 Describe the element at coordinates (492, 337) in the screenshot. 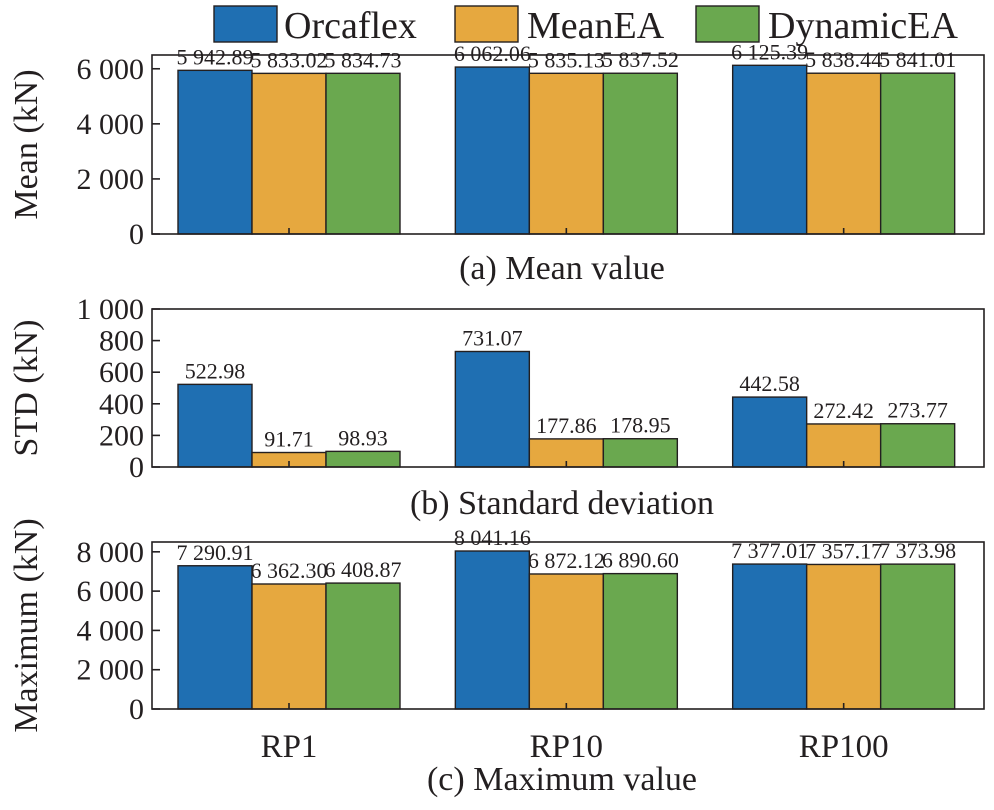

I see `data-label-orcaflex-rp10: 731.07` at that location.